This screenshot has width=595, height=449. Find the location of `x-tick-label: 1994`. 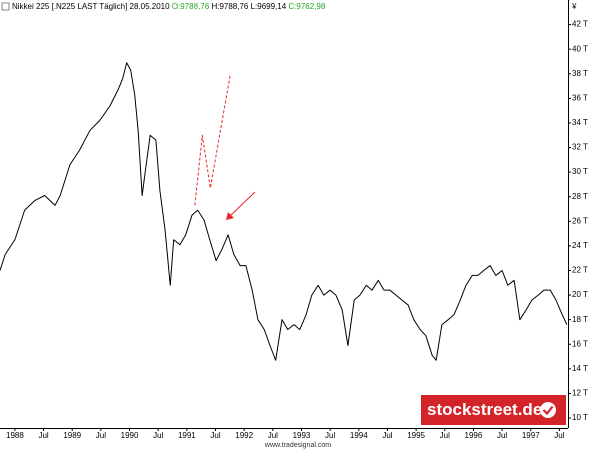

x-tick-label: 1994 is located at coordinates (359, 435).